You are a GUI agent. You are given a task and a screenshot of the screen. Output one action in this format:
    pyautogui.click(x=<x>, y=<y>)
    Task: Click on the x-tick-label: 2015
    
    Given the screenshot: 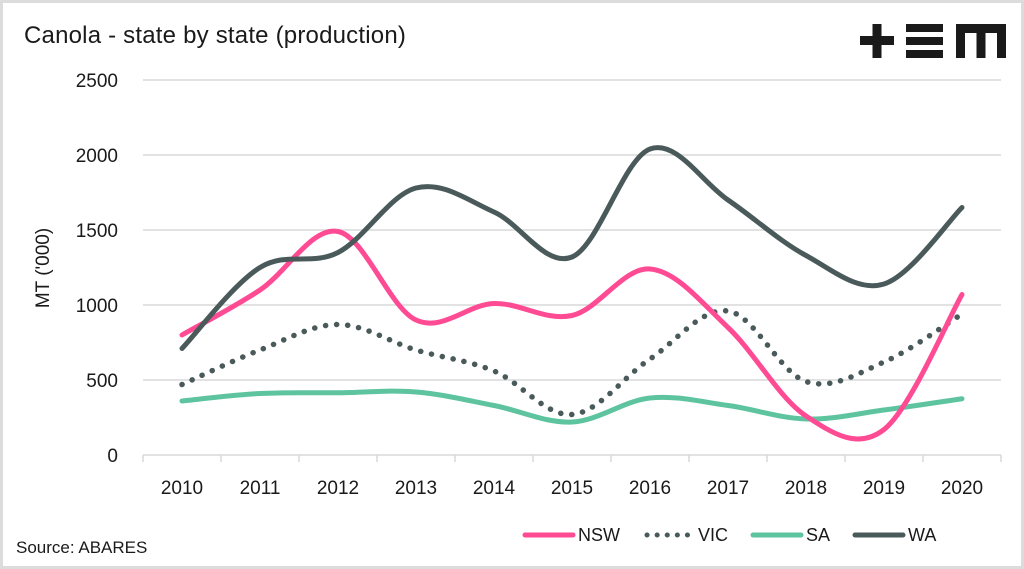 What is the action you would take?
    pyautogui.click(x=572, y=488)
    